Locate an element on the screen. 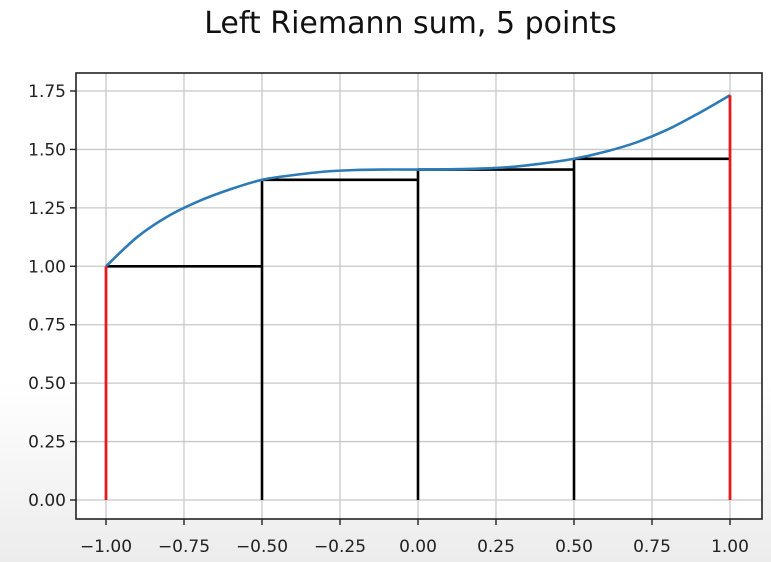 This screenshot has height=562, width=771. y-tick-label-0: 0.00 is located at coordinates (47, 501).